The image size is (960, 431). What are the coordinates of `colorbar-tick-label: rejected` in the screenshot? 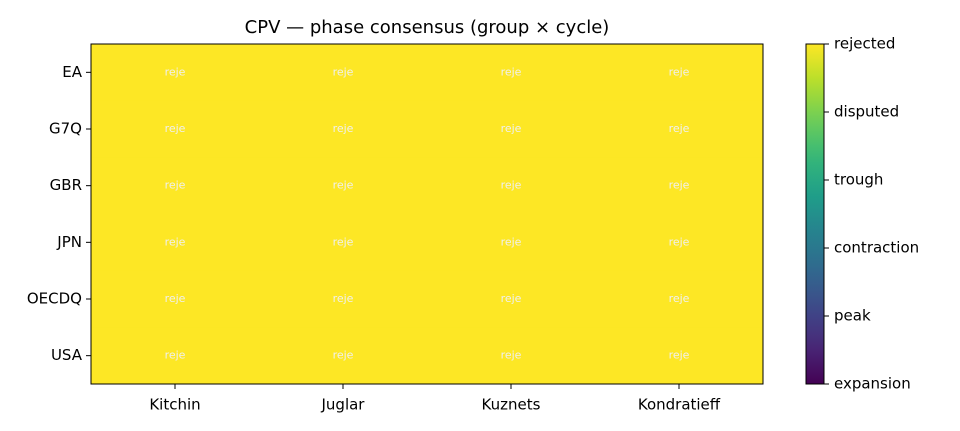 It's located at (864, 44).